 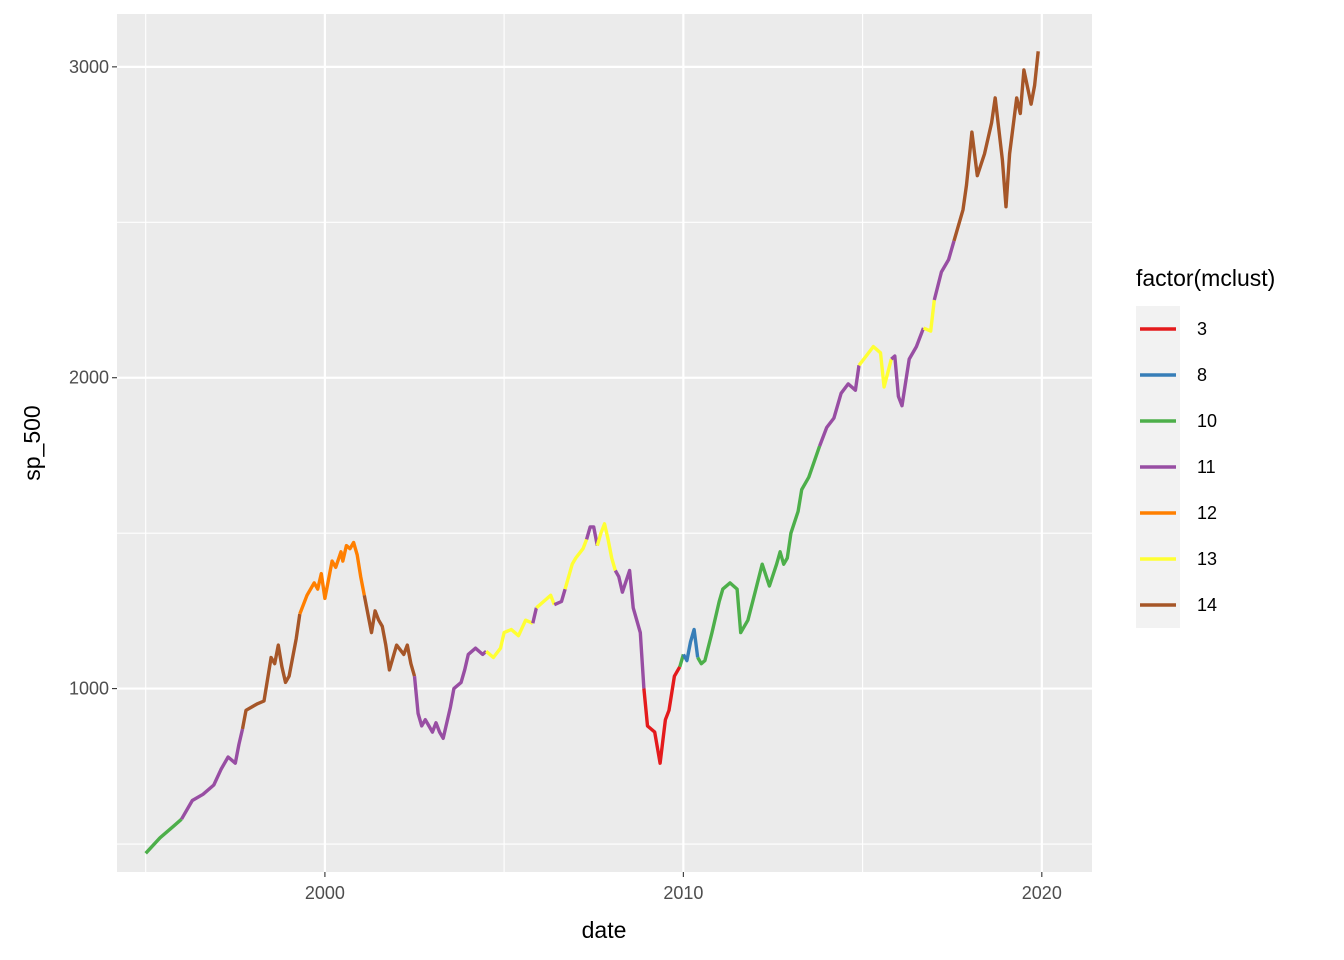 What do you see at coordinates (1207, 513) in the screenshot?
I see `legend-label-12: 12` at bounding box center [1207, 513].